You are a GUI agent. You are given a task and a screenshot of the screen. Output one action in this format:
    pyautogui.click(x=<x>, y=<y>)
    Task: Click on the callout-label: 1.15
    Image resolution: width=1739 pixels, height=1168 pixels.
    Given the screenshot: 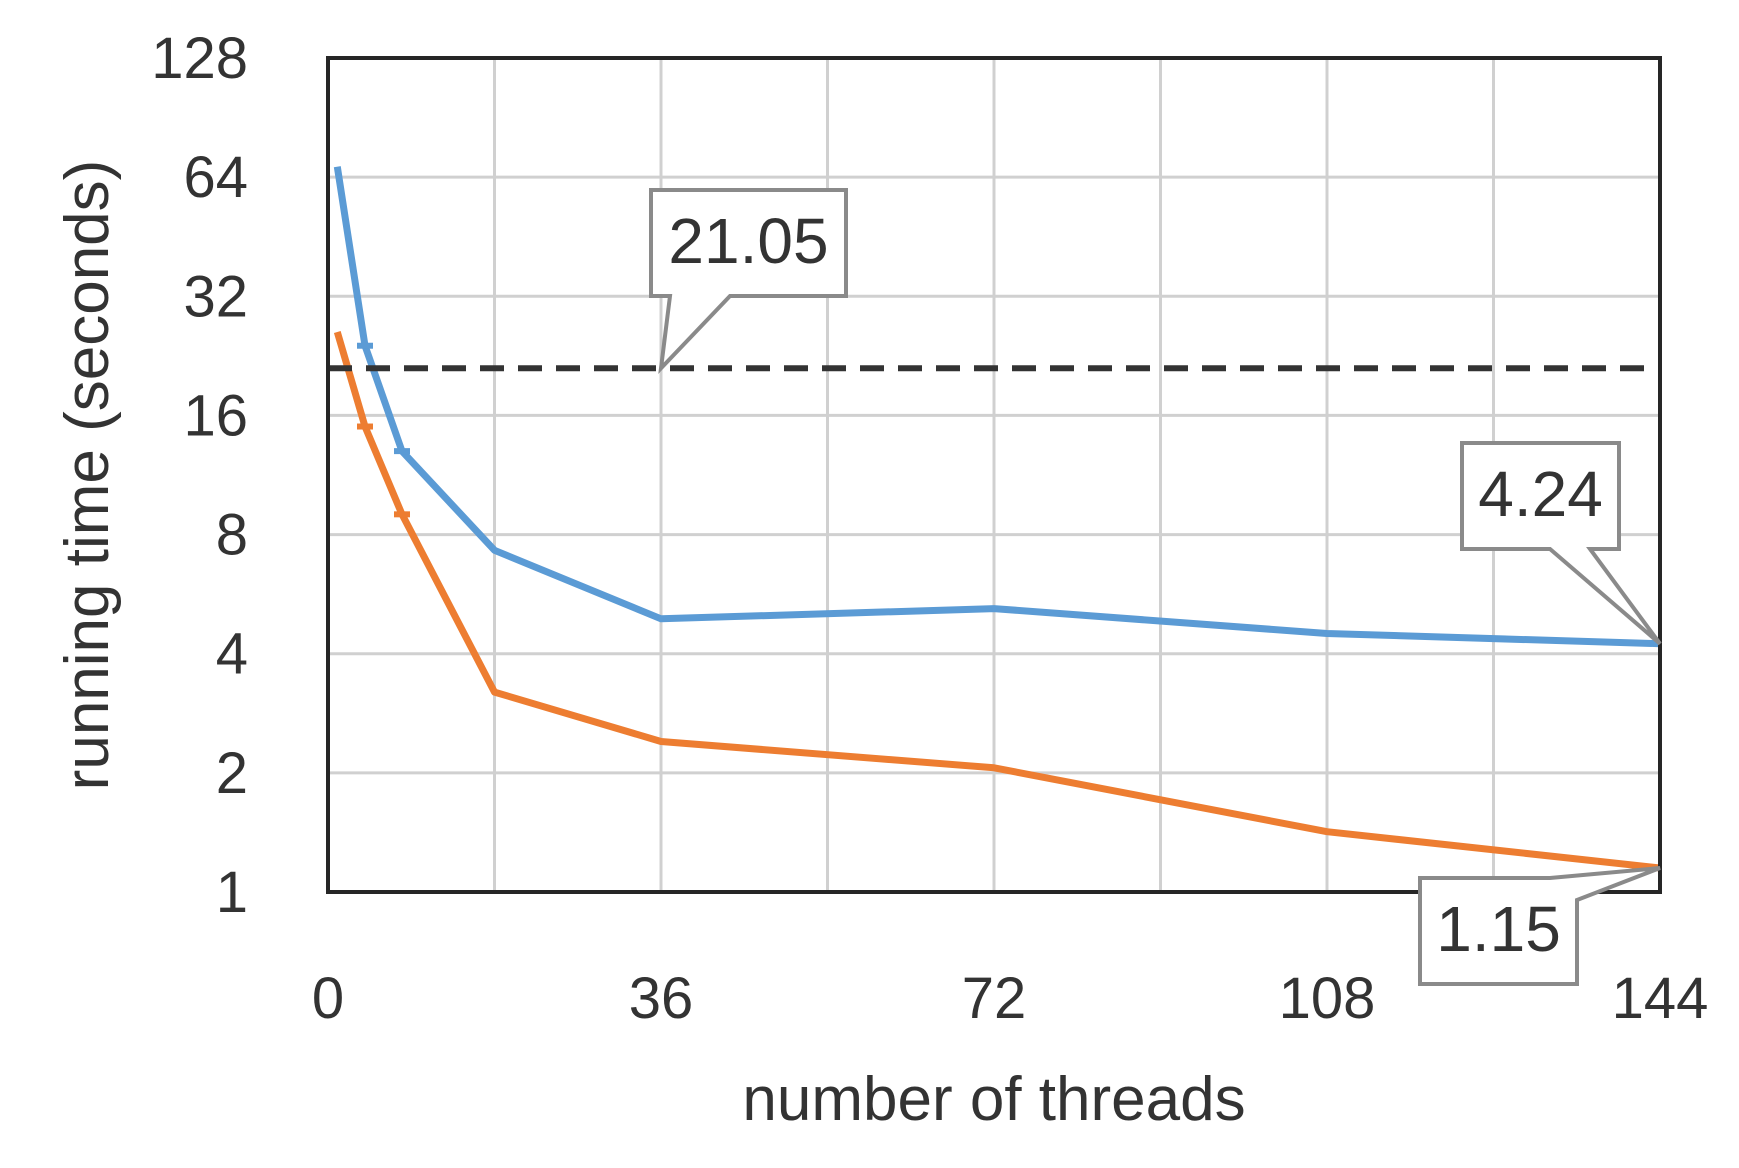 What is the action you would take?
    pyautogui.click(x=1498, y=929)
    